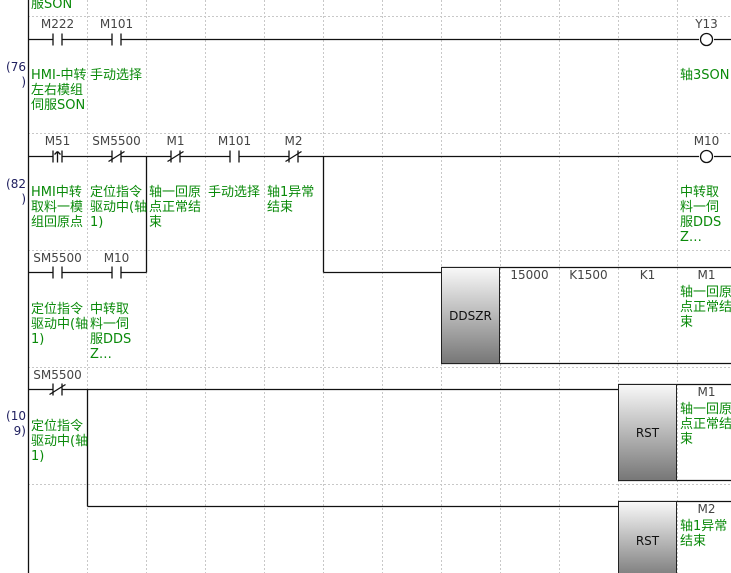 Image resolution: width=731 pixels, height=573 pixels. Describe the element at coordinates (57, 141) in the screenshot. I see `contact-label: M51` at that location.